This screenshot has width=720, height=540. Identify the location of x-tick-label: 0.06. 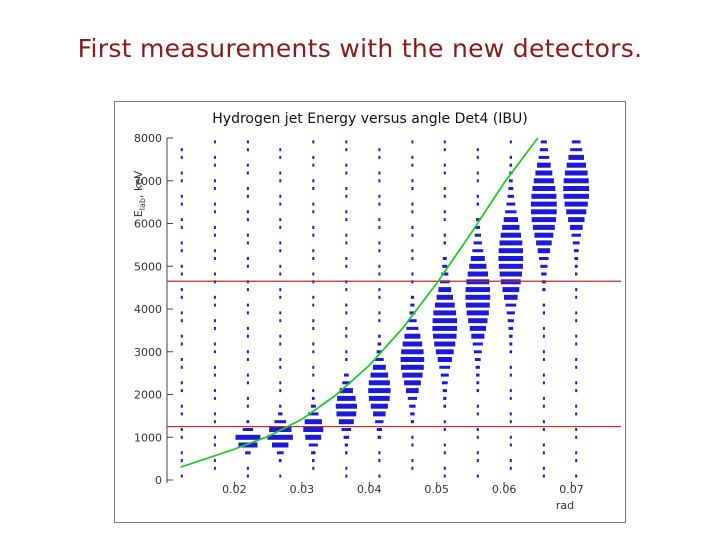
(504, 489).